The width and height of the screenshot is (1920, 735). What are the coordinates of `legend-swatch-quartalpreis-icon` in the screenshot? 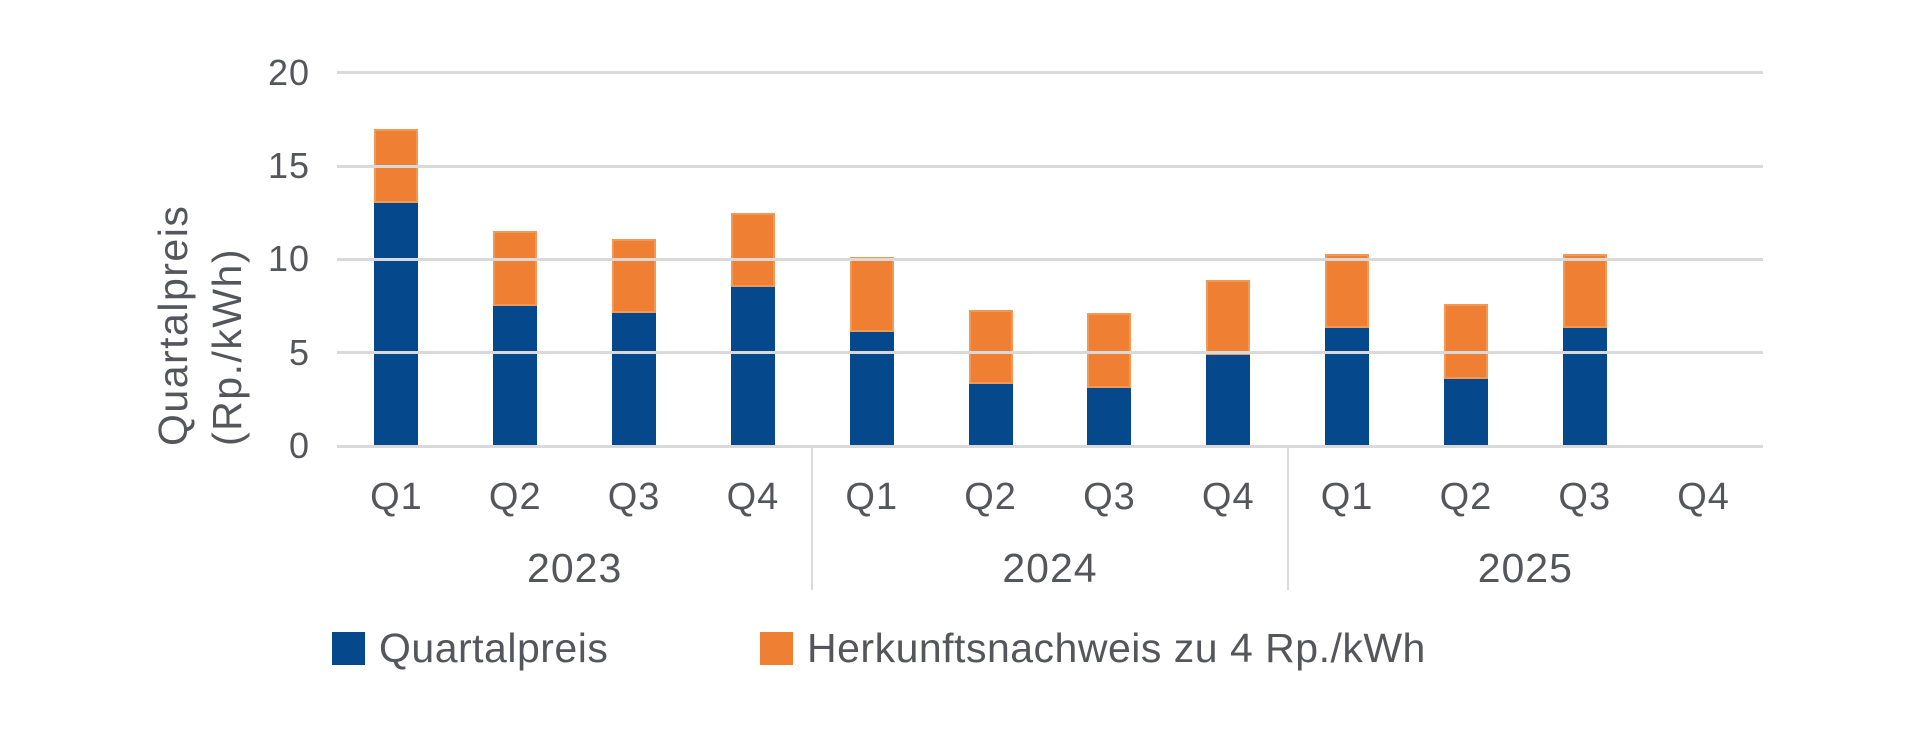 It's located at (348, 648).